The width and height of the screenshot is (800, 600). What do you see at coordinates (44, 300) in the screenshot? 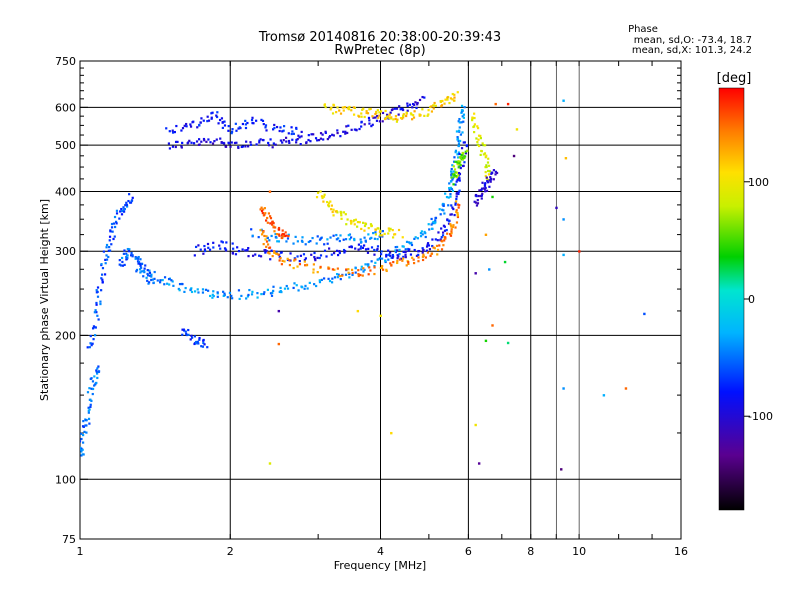
I see `y-axis-label: Stationary phase Virtual Height [km]` at bounding box center [44, 300].